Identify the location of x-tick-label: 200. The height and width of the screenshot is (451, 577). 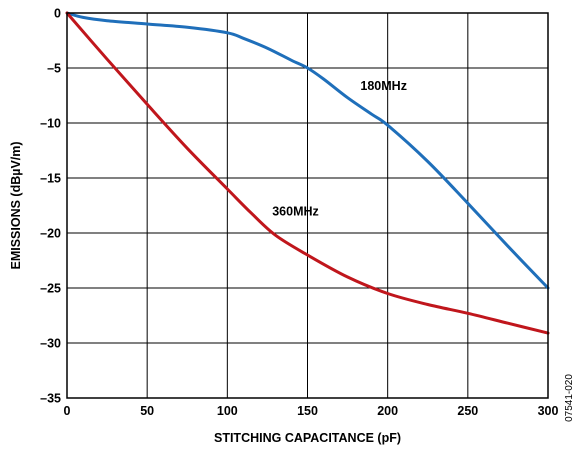
(387, 411).